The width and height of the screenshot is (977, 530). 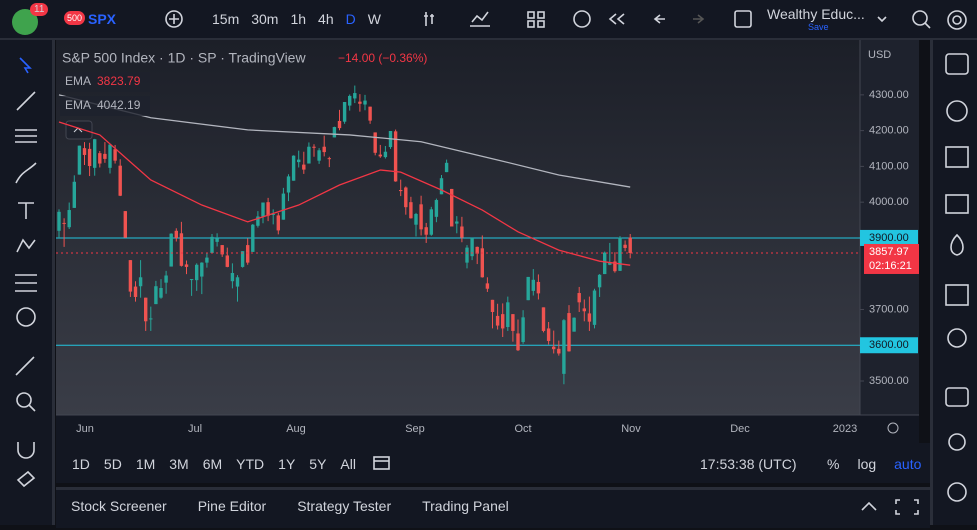 I want to click on x-tick-label: 2023, so click(x=845, y=429).